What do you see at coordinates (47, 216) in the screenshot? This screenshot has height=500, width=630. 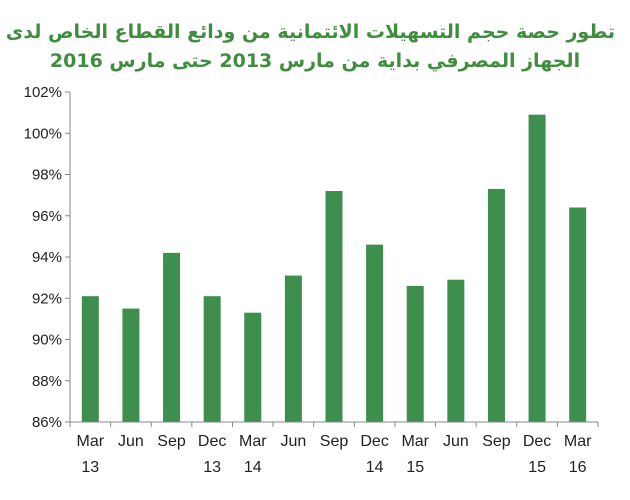 I see `y-tick-label: 96%` at bounding box center [47, 216].